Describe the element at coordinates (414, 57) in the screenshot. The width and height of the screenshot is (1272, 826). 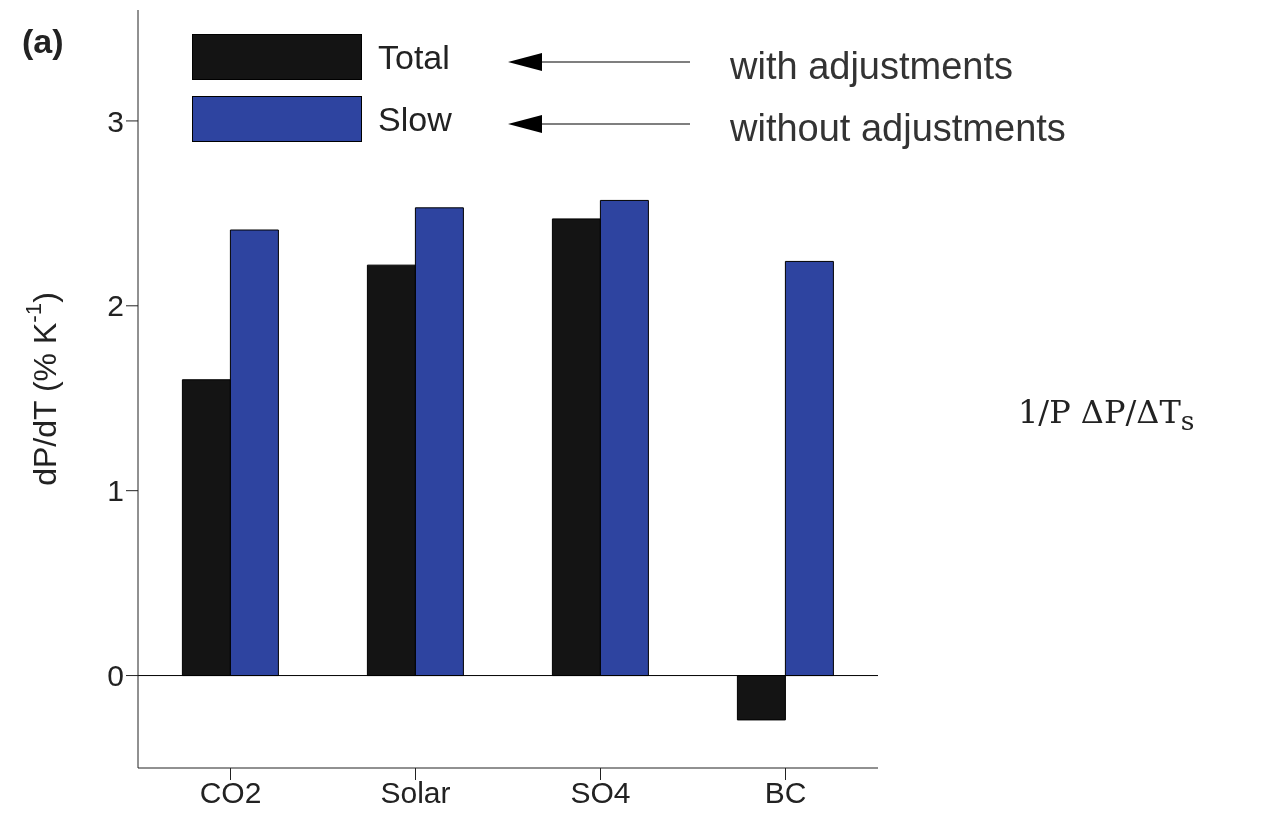
I see `legend-label: Total` at that location.